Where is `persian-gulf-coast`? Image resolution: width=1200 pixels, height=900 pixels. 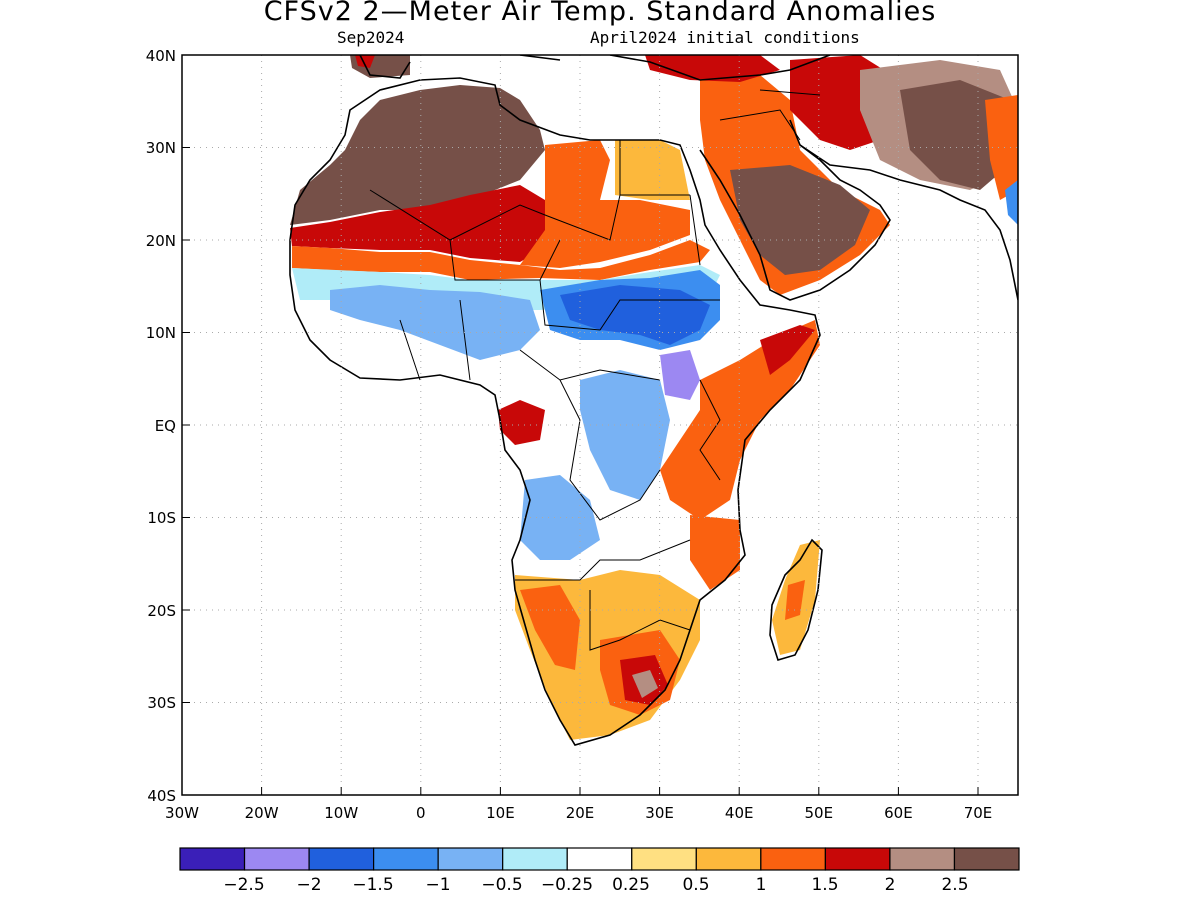 persian-gulf-coast is located at coordinates (908, 222).